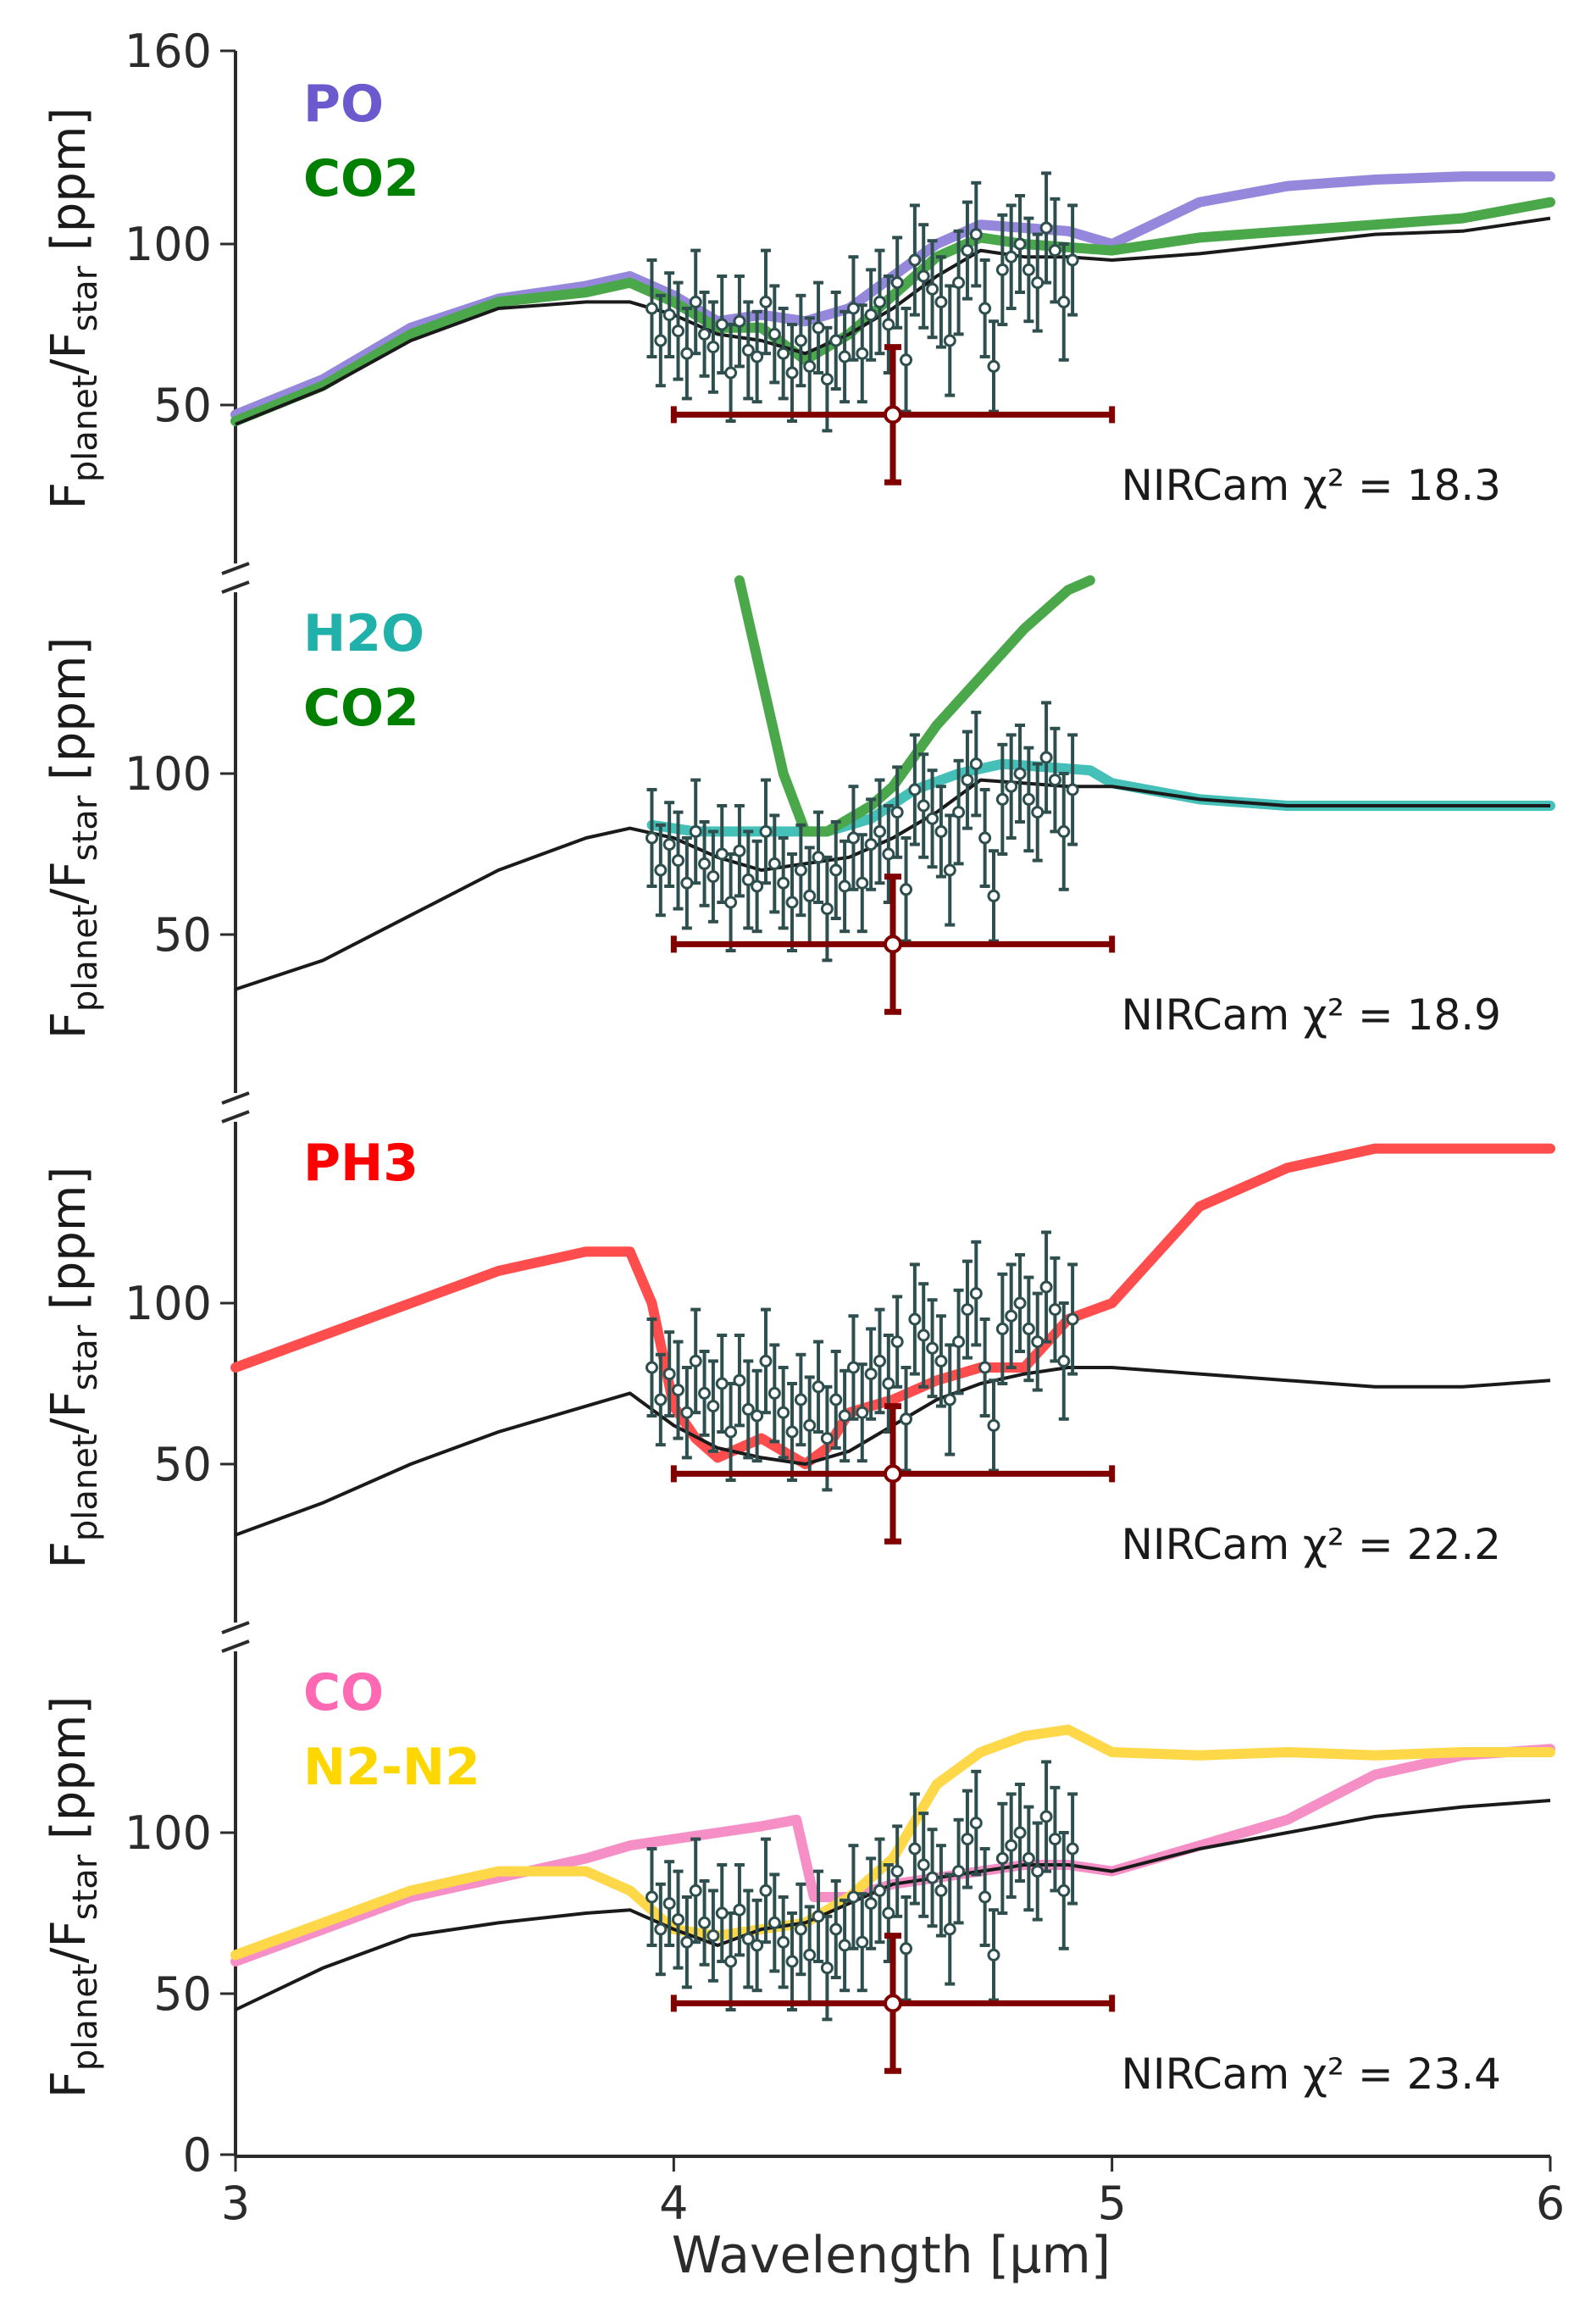 The width and height of the screenshot is (1596, 2319). I want to click on chi-square-label: NIRCam χ² = 18.9, so click(1312, 1015).